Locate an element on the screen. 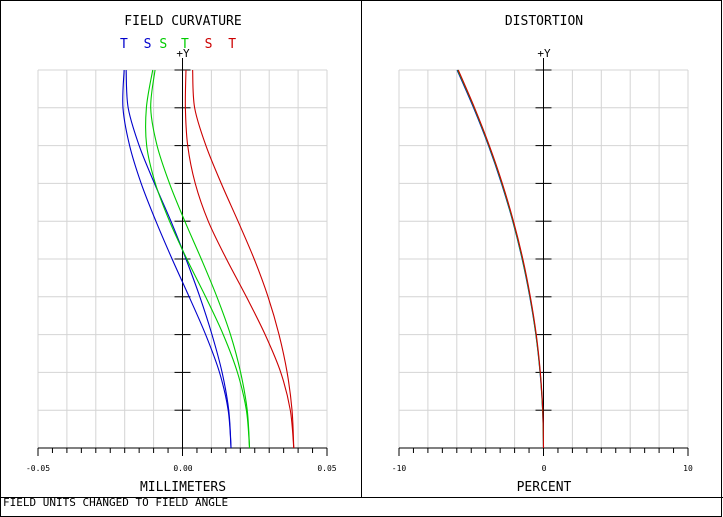  x-tick-label: 0.00 is located at coordinates (182, 468).